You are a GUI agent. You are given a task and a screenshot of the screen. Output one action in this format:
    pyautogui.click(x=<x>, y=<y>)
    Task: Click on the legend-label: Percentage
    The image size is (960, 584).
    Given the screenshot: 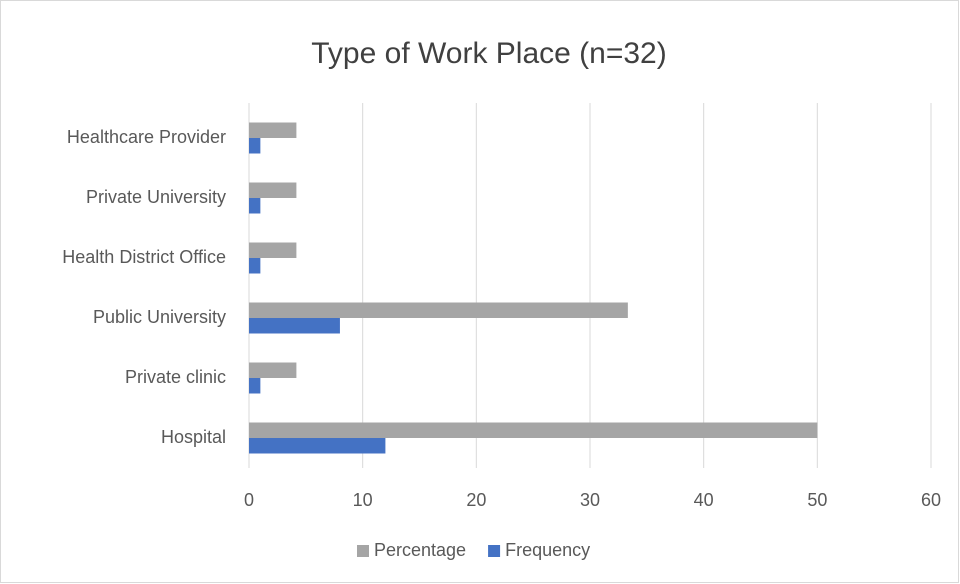 What is the action you would take?
    pyautogui.click(x=420, y=550)
    